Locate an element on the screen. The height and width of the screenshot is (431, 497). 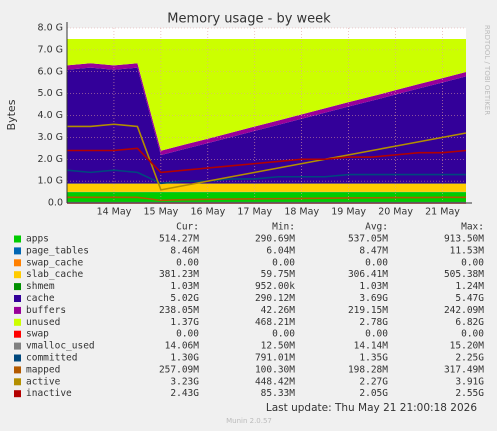
y-axis-label: Bytes is located at coordinates (11, 114).